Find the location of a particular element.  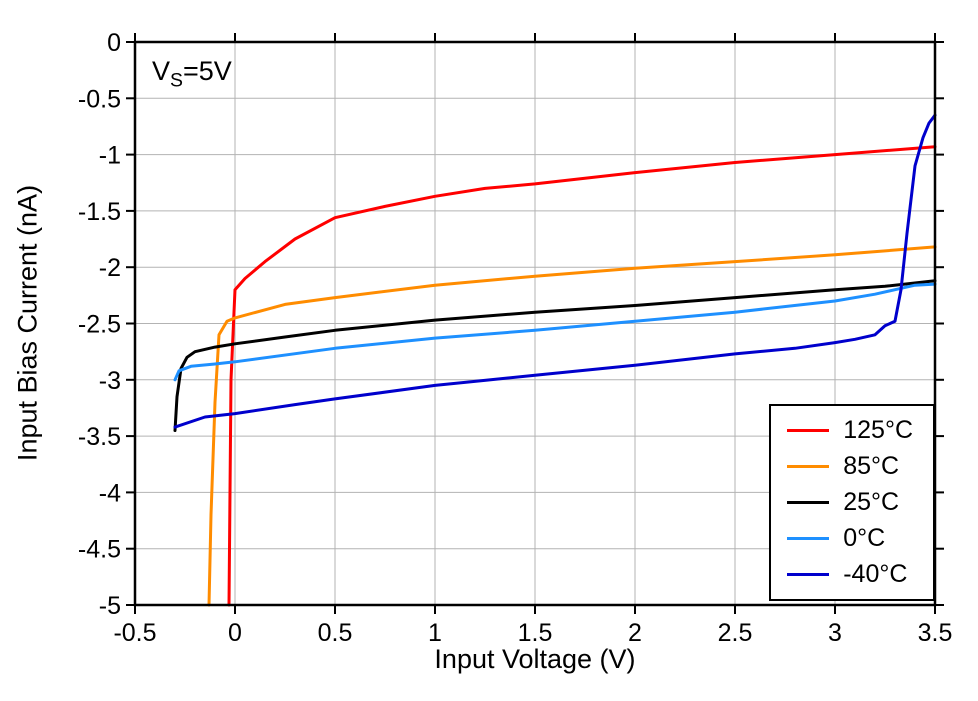

legend-label: 25°C is located at coordinates (871, 502).